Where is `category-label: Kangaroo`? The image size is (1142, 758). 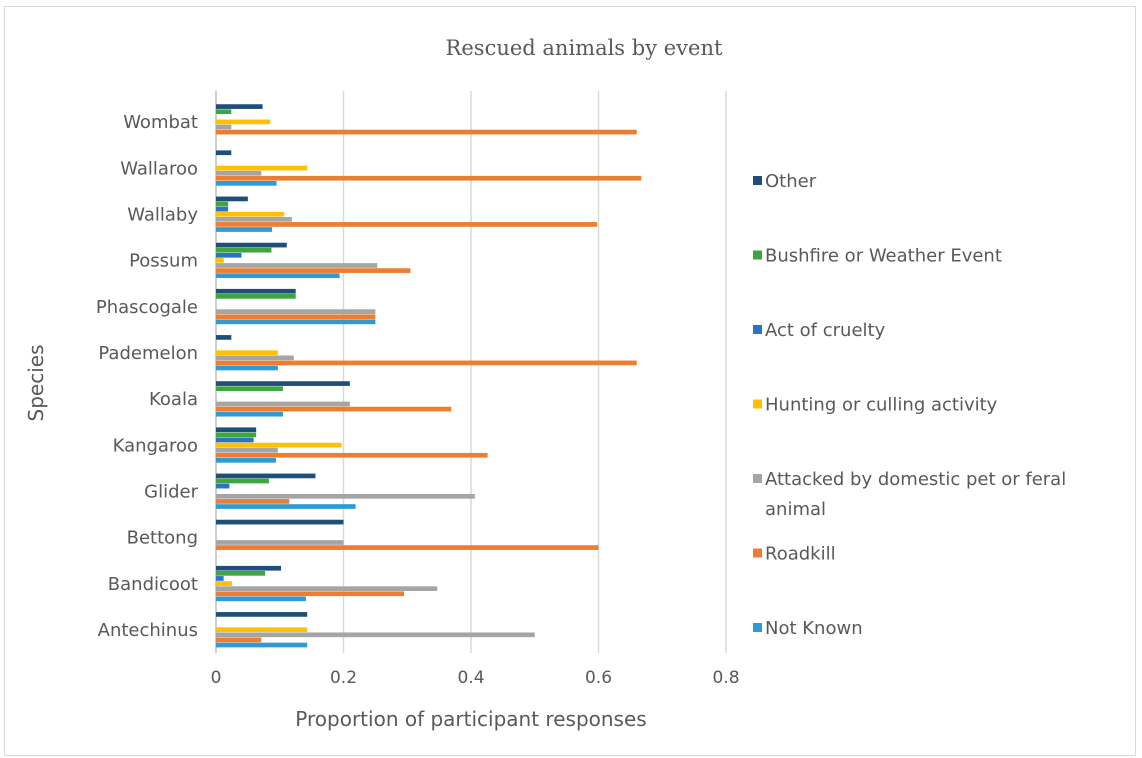 category-label: Kangaroo is located at coordinates (155, 445).